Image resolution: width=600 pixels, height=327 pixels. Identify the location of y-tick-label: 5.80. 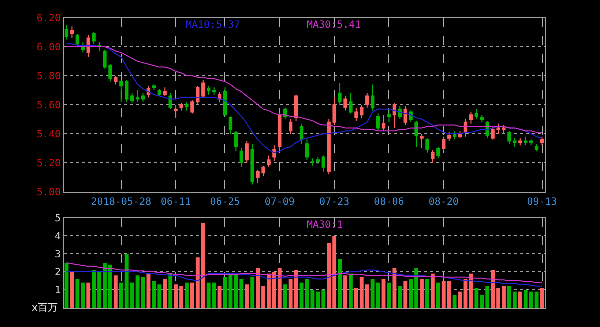
(48, 77).